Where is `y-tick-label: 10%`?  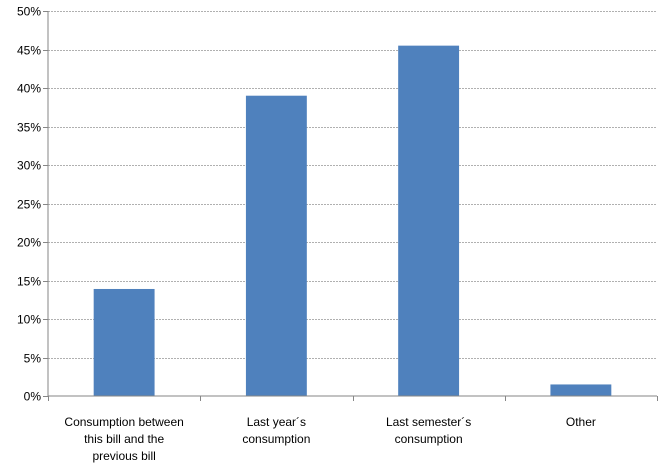
y-tick-label: 10% is located at coordinates (29, 320).